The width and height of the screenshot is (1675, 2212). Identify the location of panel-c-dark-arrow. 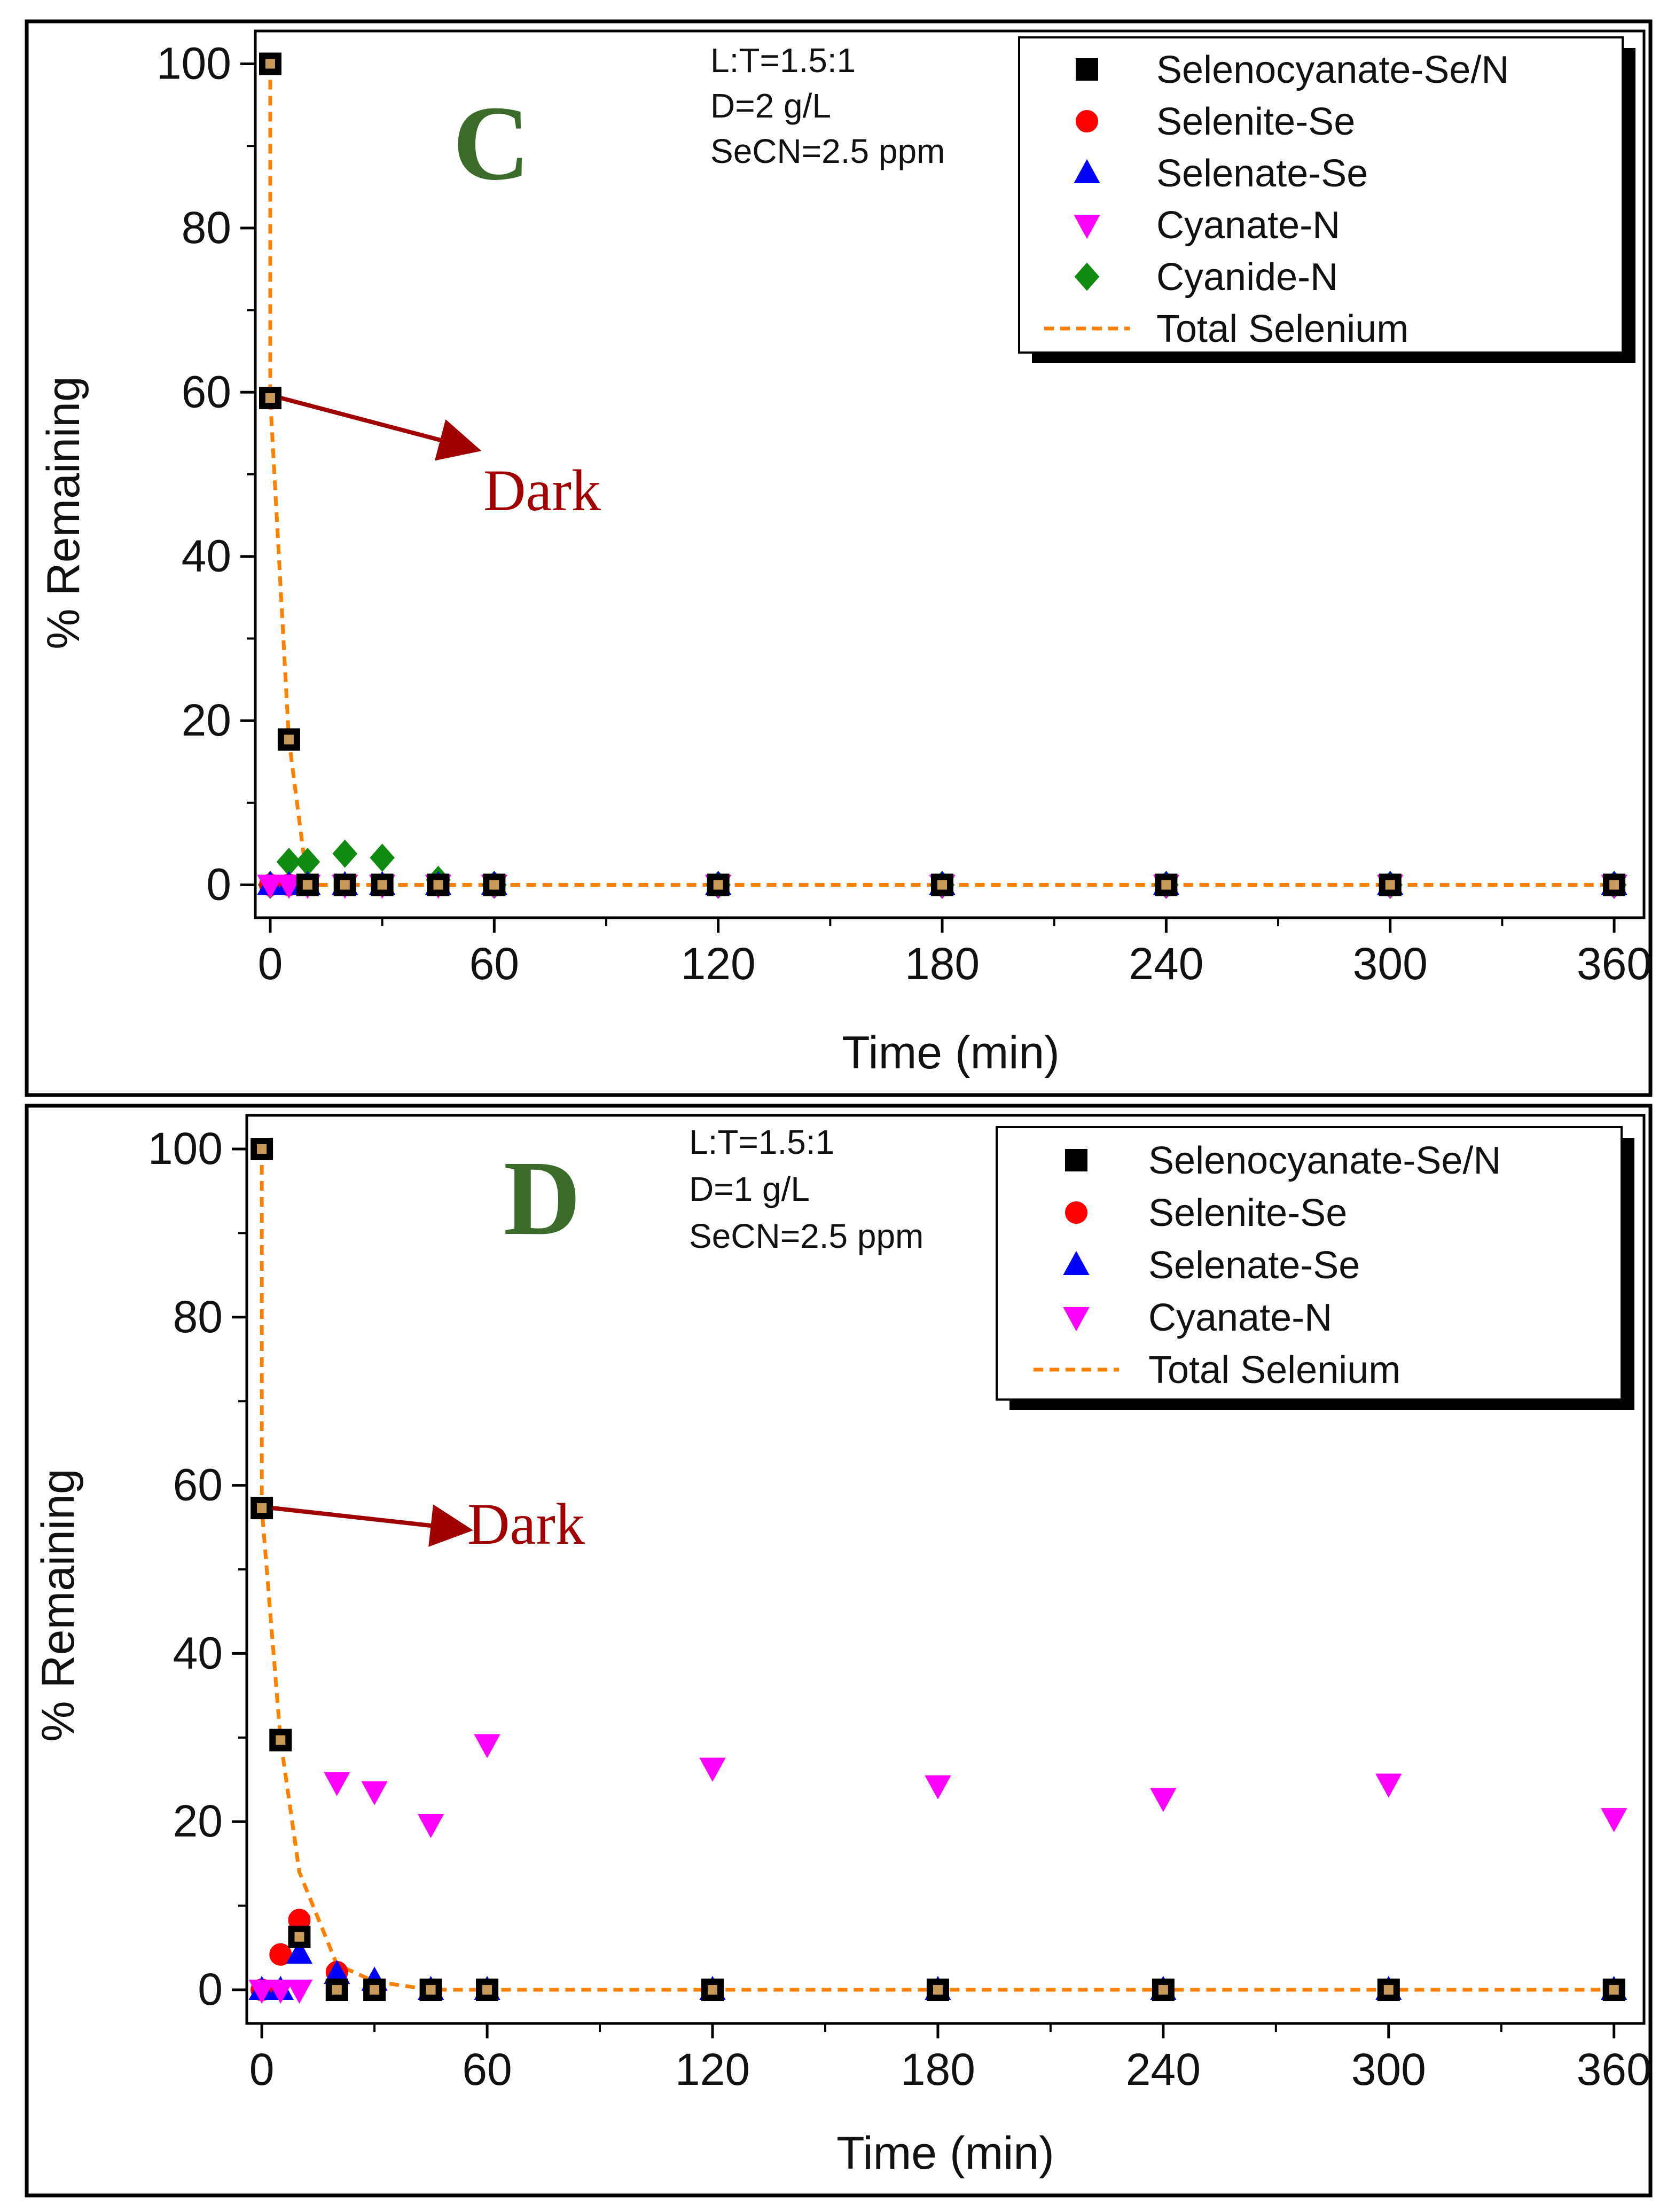
(381, 429).